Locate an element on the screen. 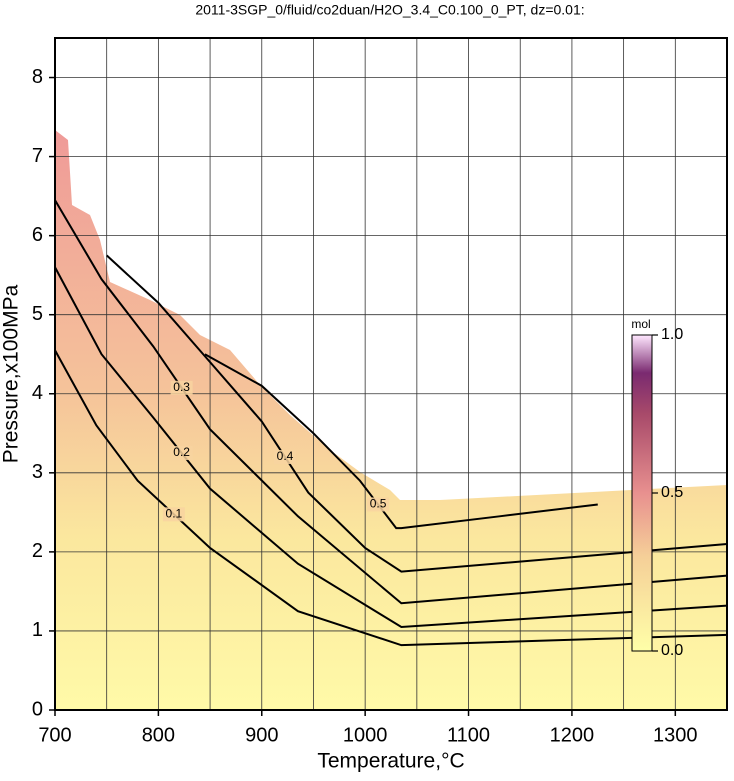 The height and width of the screenshot is (781, 734). contour-label: 0.2 is located at coordinates (181, 452).